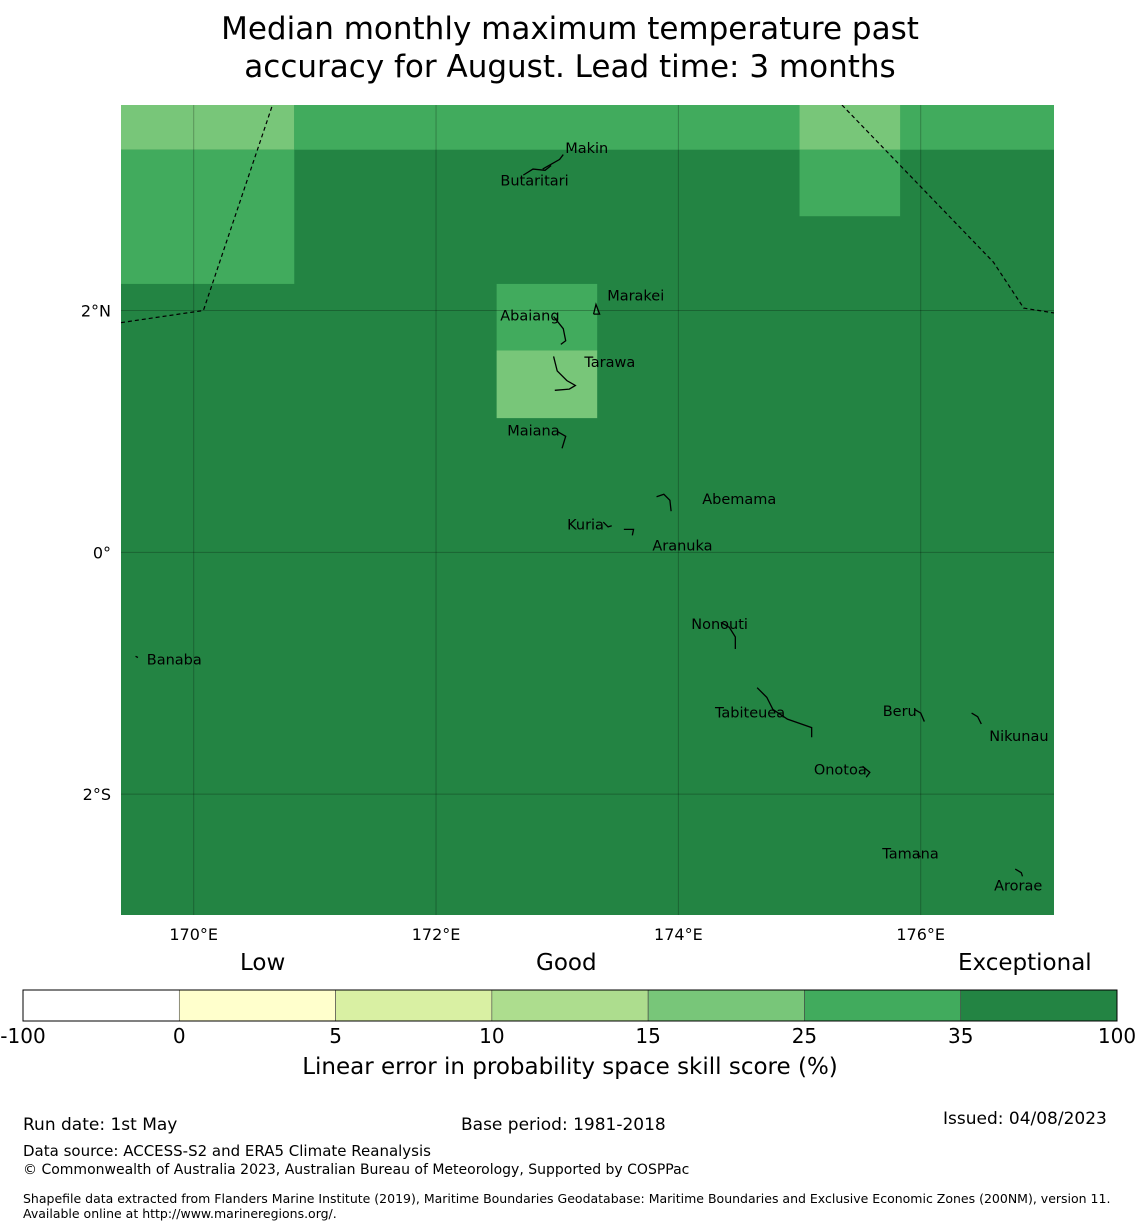 The width and height of the screenshot is (1140, 1230). I want to click on island-aranuka-outline, so click(629, 532).